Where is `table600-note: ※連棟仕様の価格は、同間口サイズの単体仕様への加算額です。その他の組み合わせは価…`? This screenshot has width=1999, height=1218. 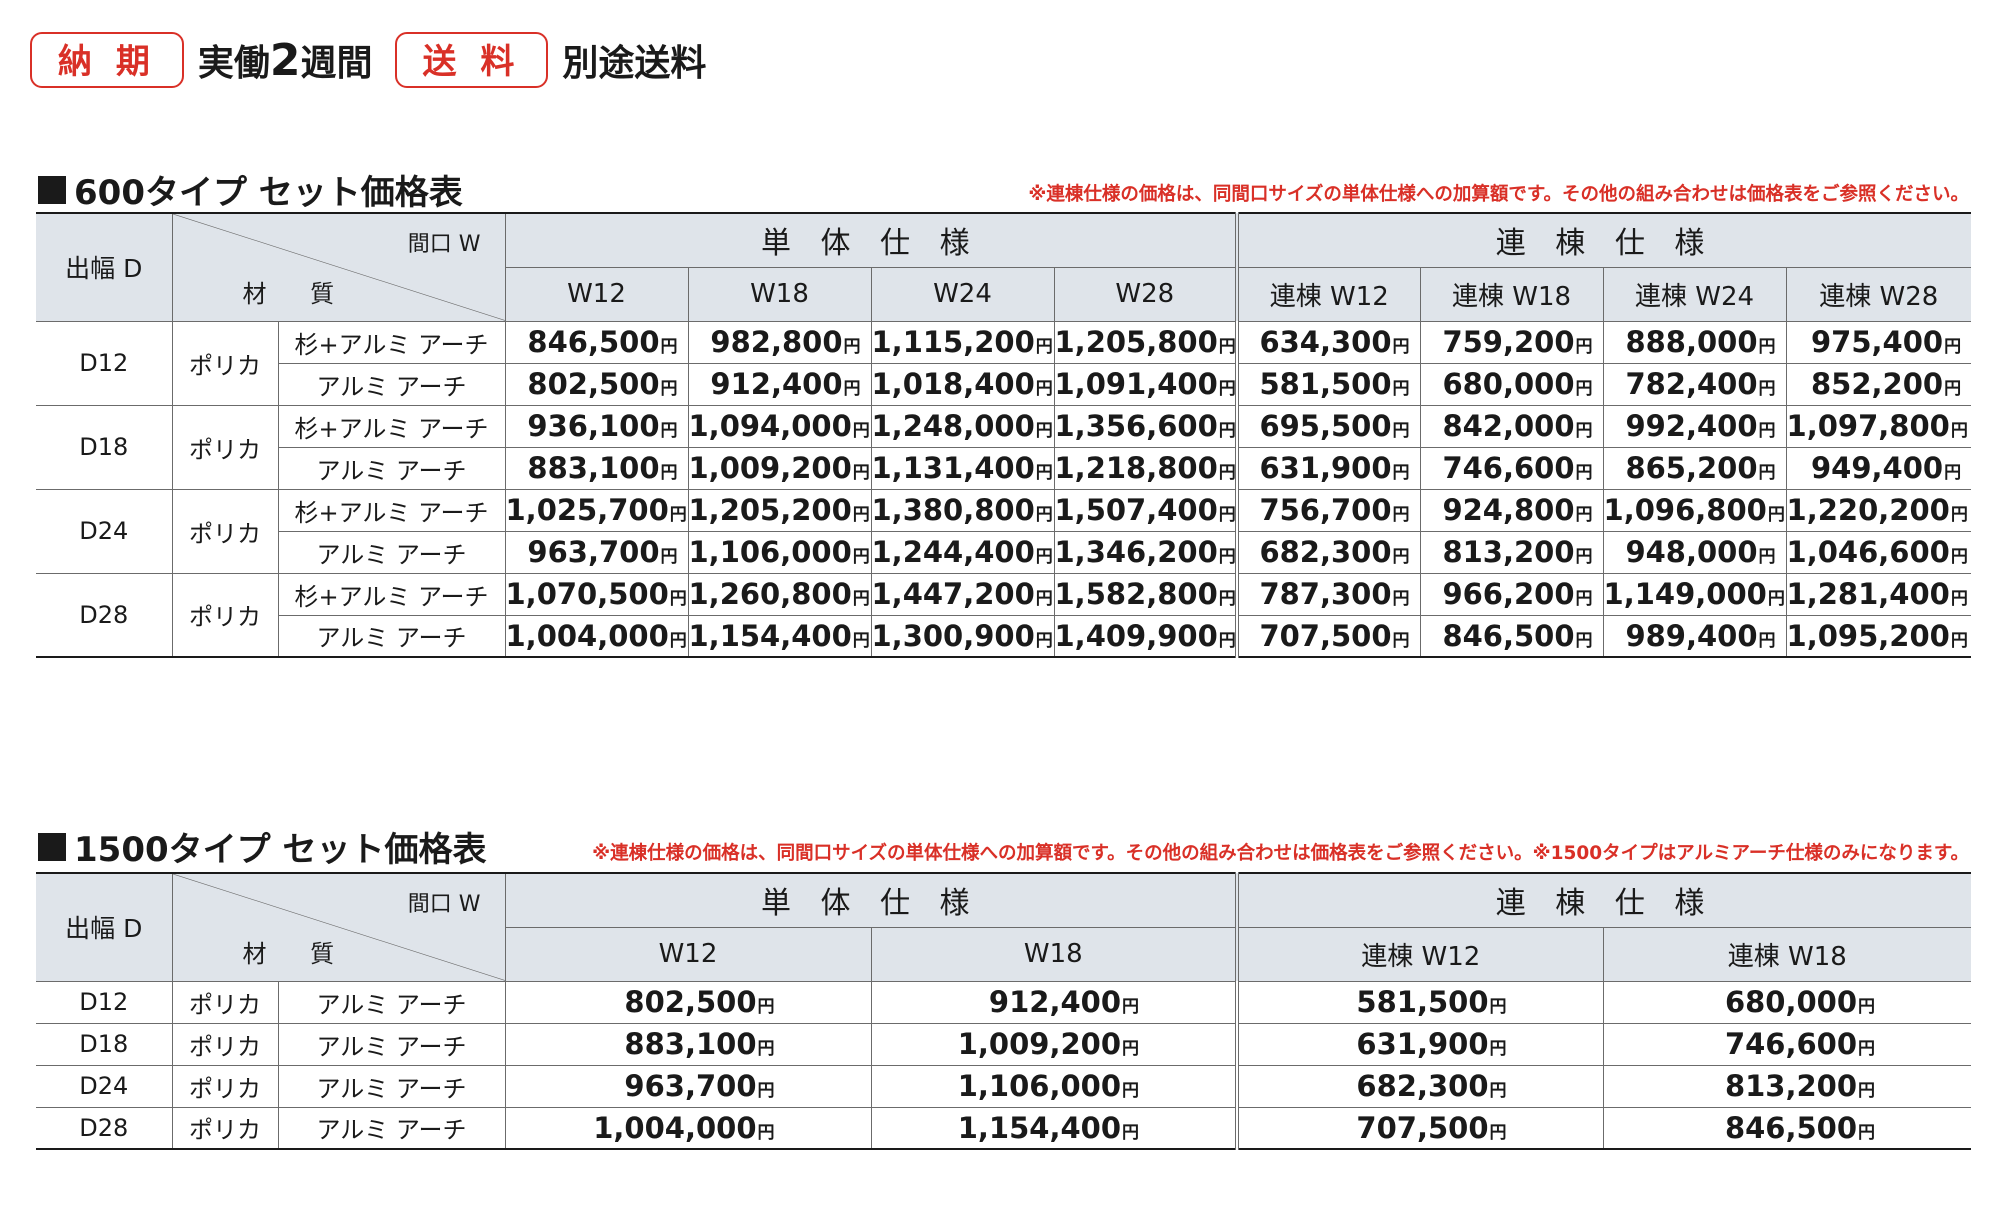
table600-note: ※連棟仕様の価格は、同間口サイズの単体仕様への加算額です。その他の組み合わせは価… is located at coordinates (1498, 194).